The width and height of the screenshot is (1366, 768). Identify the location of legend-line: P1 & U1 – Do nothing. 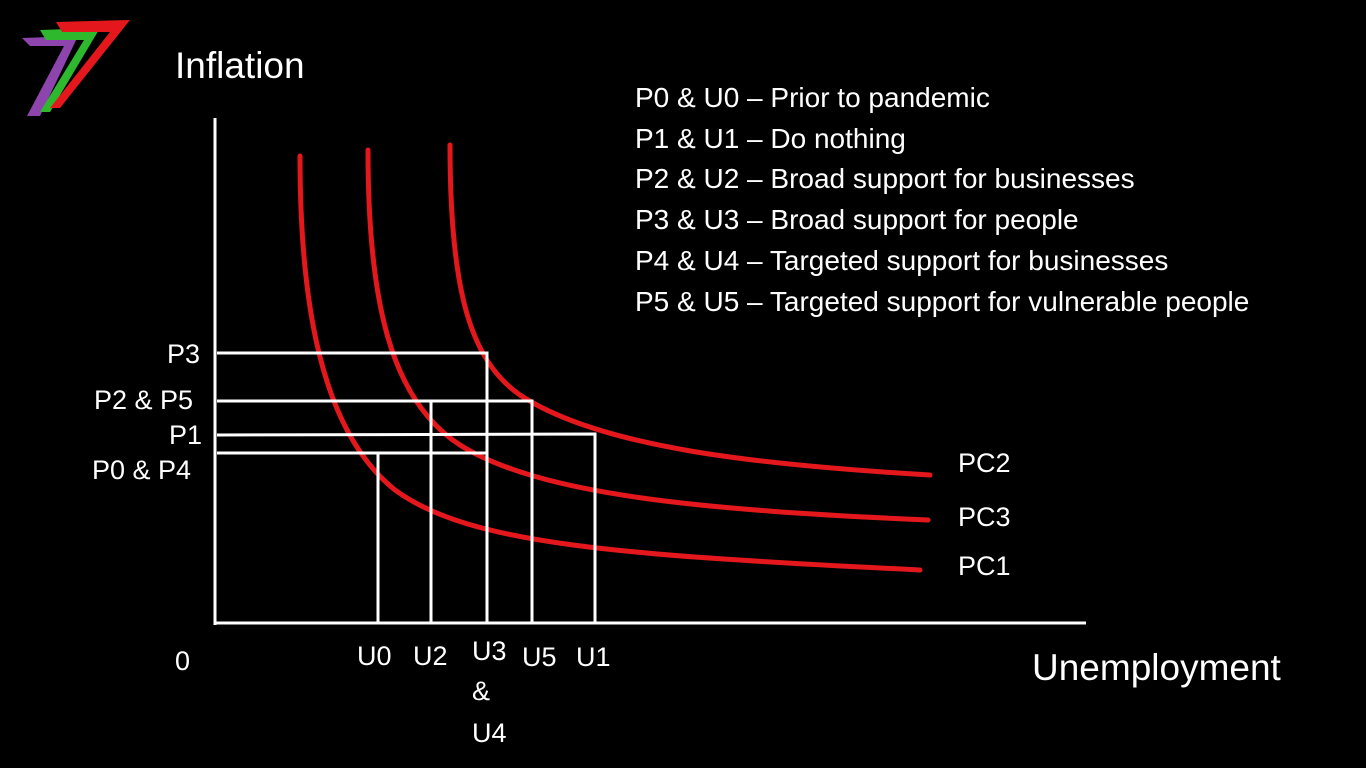
(770, 138).